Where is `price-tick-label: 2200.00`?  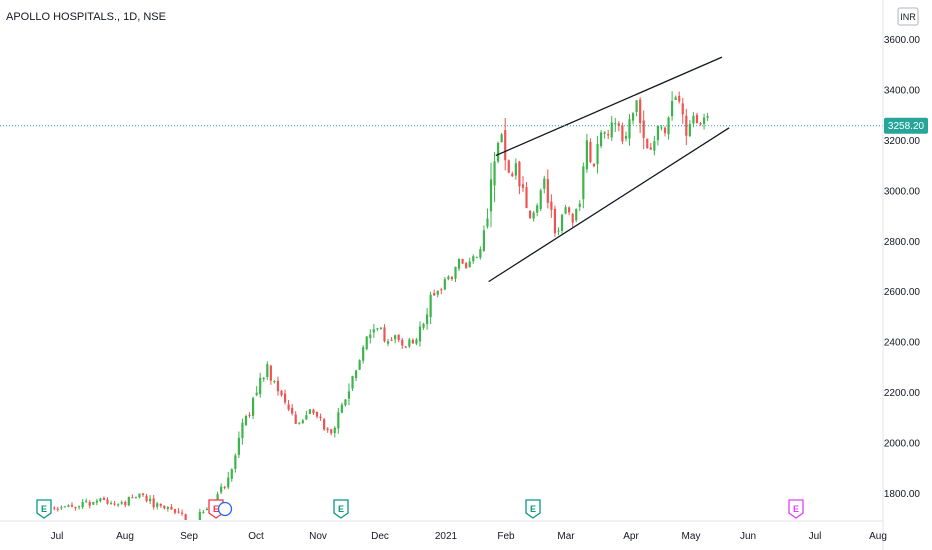 price-tick-label: 2200.00 is located at coordinates (902, 393).